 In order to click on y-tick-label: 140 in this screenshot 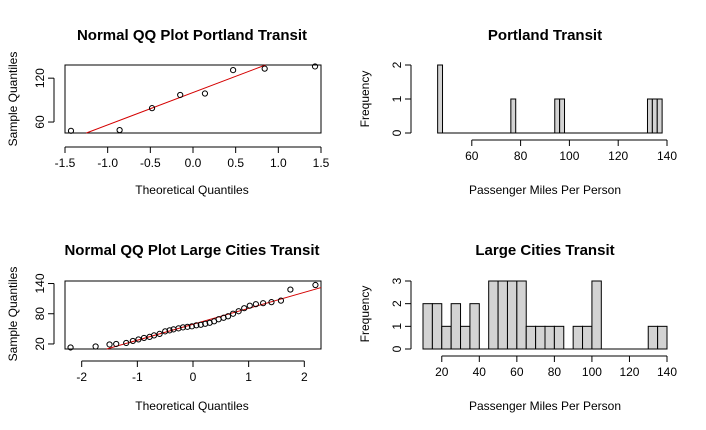, I will do `click(40, 283)`.